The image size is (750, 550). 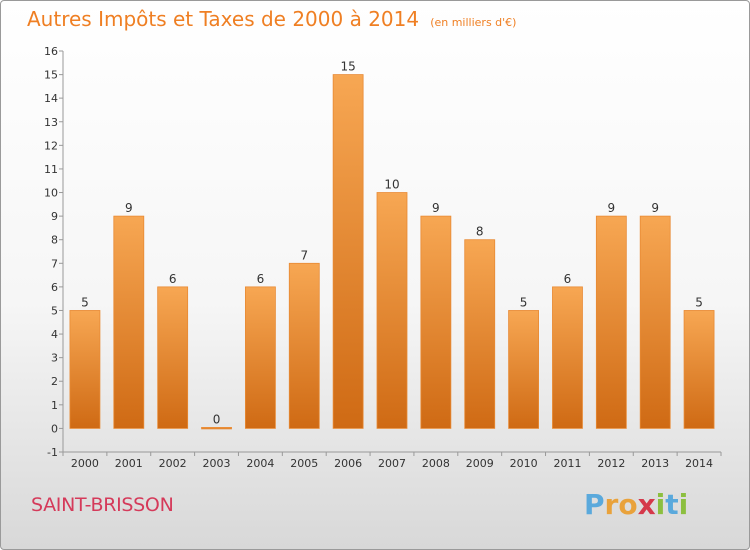 What do you see at coordinates (54, 287) in the screenshot?
I see `y-tick-label: 6` at bounding box center [54, 287].